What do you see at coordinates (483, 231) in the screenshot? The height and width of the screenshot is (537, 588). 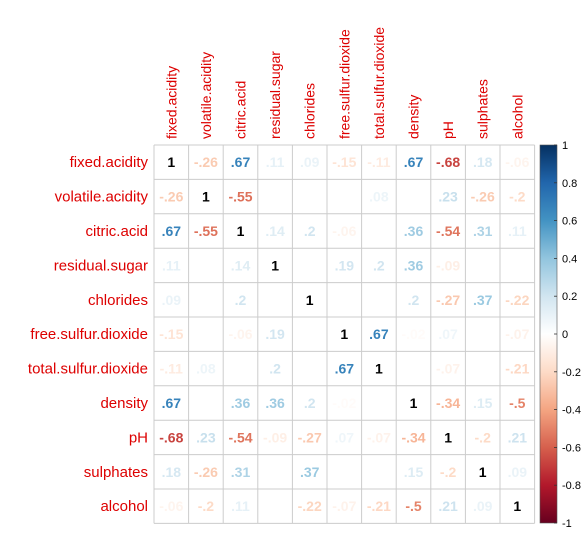 I see `correlation-value-citric.acid-sulphates: .31` at bounding box center [483, 231].